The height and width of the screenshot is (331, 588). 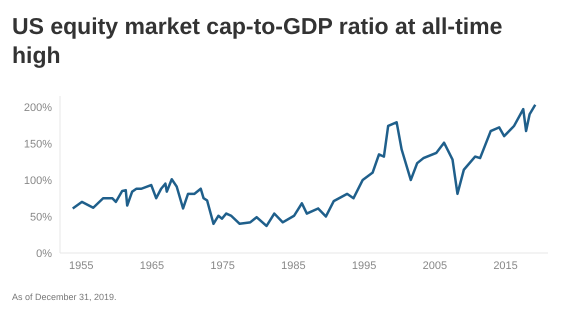 What do you see at coordinates (364, 266) in the screenshot?
I see `x-tick-label: 1995` at bounding box center [364, 266].